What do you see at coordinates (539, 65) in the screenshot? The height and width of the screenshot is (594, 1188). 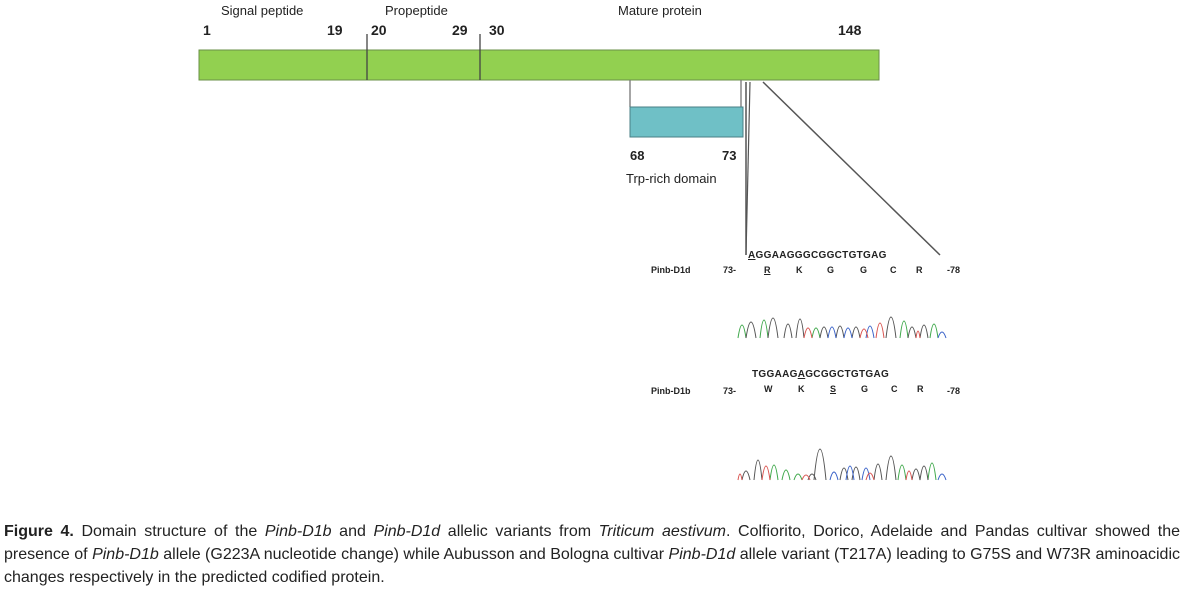 I see `protein-bar` at bounding box center [539, 65].